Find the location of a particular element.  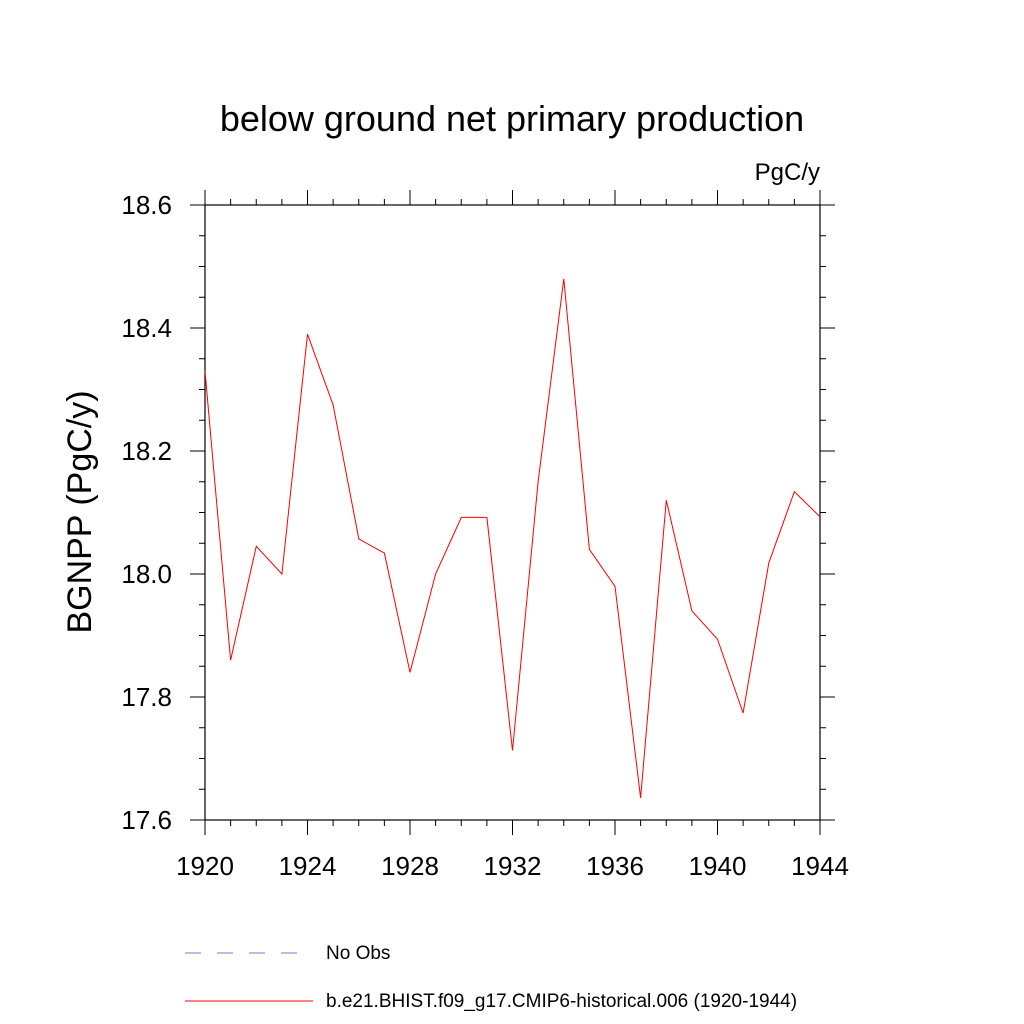

x-tick-label: 1940 is located at coordinates (718, 866).